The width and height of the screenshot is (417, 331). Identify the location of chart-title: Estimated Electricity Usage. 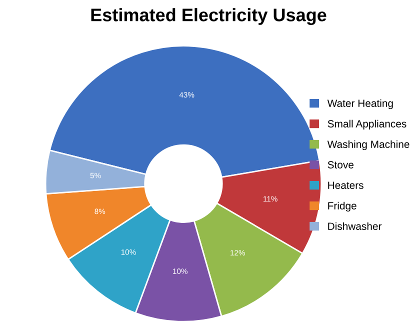
(208, 17).